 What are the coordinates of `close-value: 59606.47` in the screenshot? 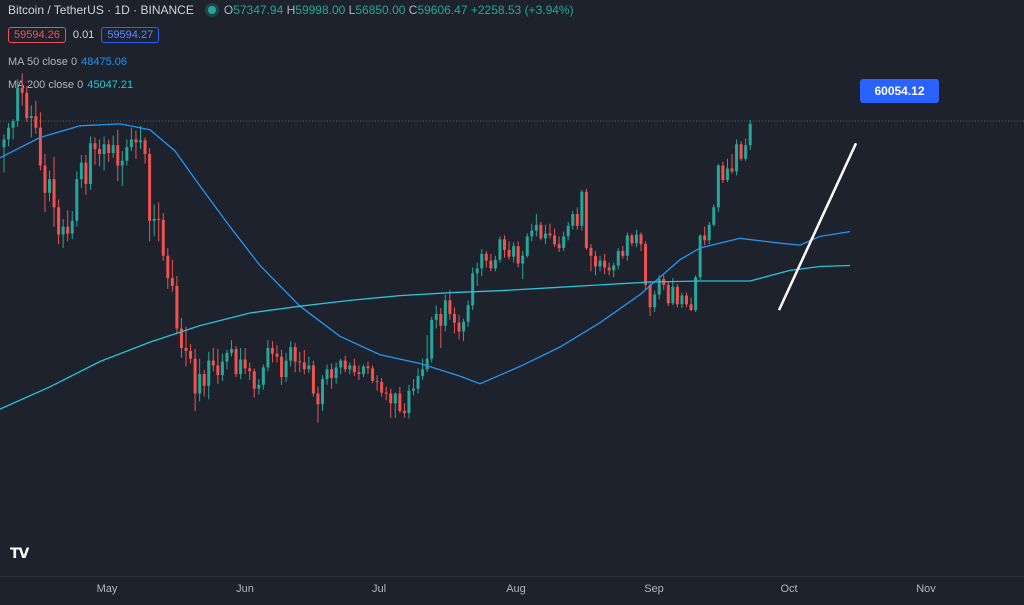 It's located at (442, 10).